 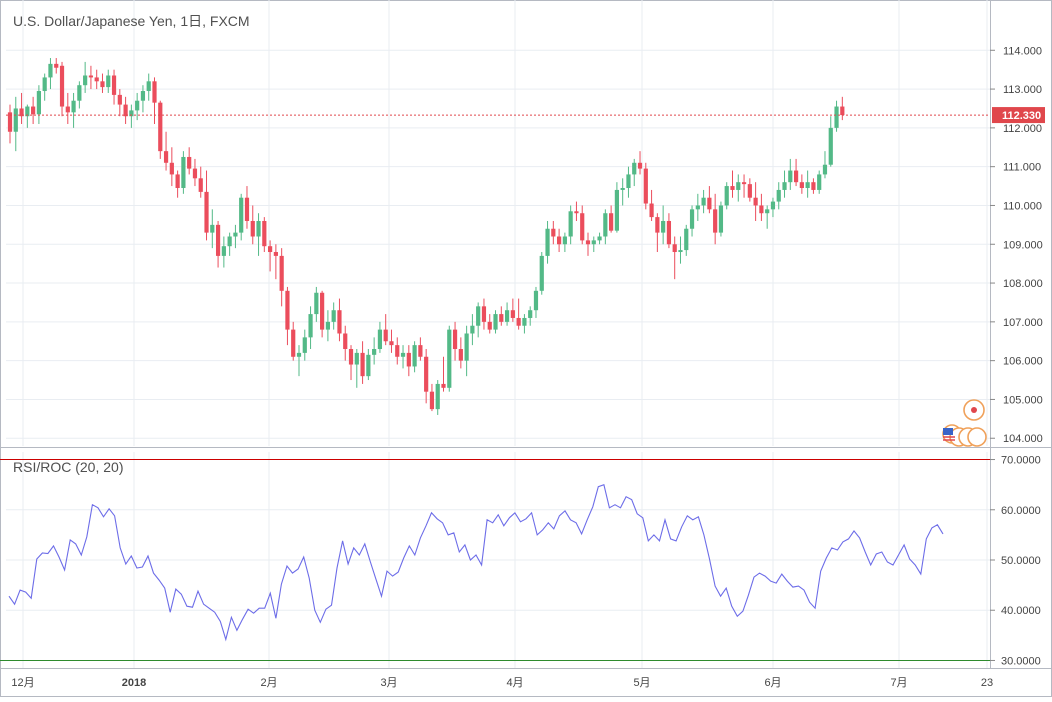 I want to click on rsi-tick-label: 30.0000, so click(x=1021, y=661).